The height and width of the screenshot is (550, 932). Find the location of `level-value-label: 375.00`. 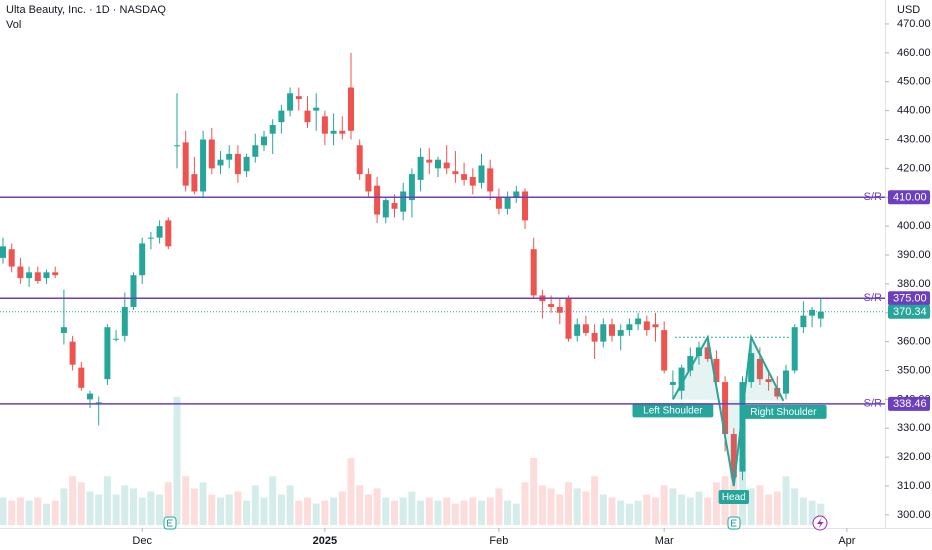

level-value-label: 375.00 is located at coordinates (910, 299).